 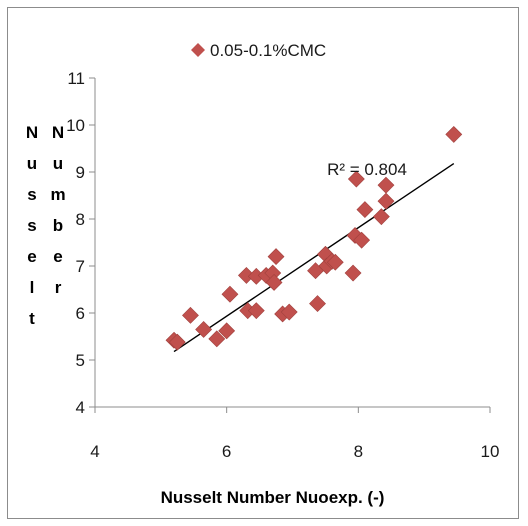 What do you see at coordinates (198, 50) in the screenshot?
I see `legend-marker` at bounding box center [198, 50].